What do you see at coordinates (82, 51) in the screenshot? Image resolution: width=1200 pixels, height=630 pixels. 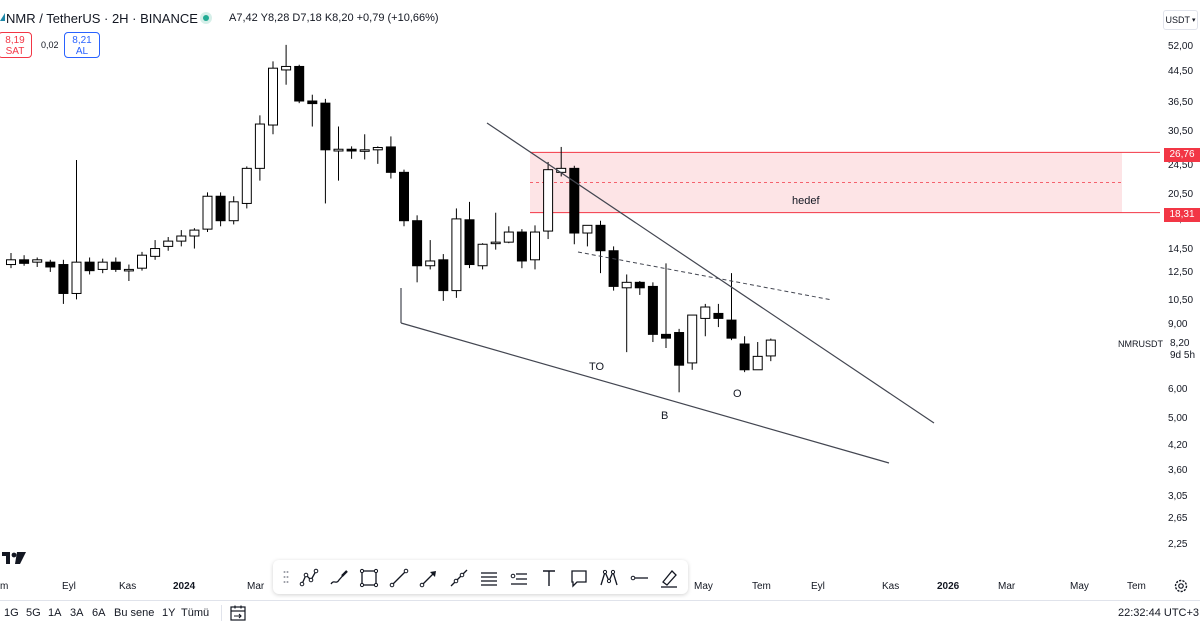 I see `buy-label: AL` at bounding box center [82, 51].